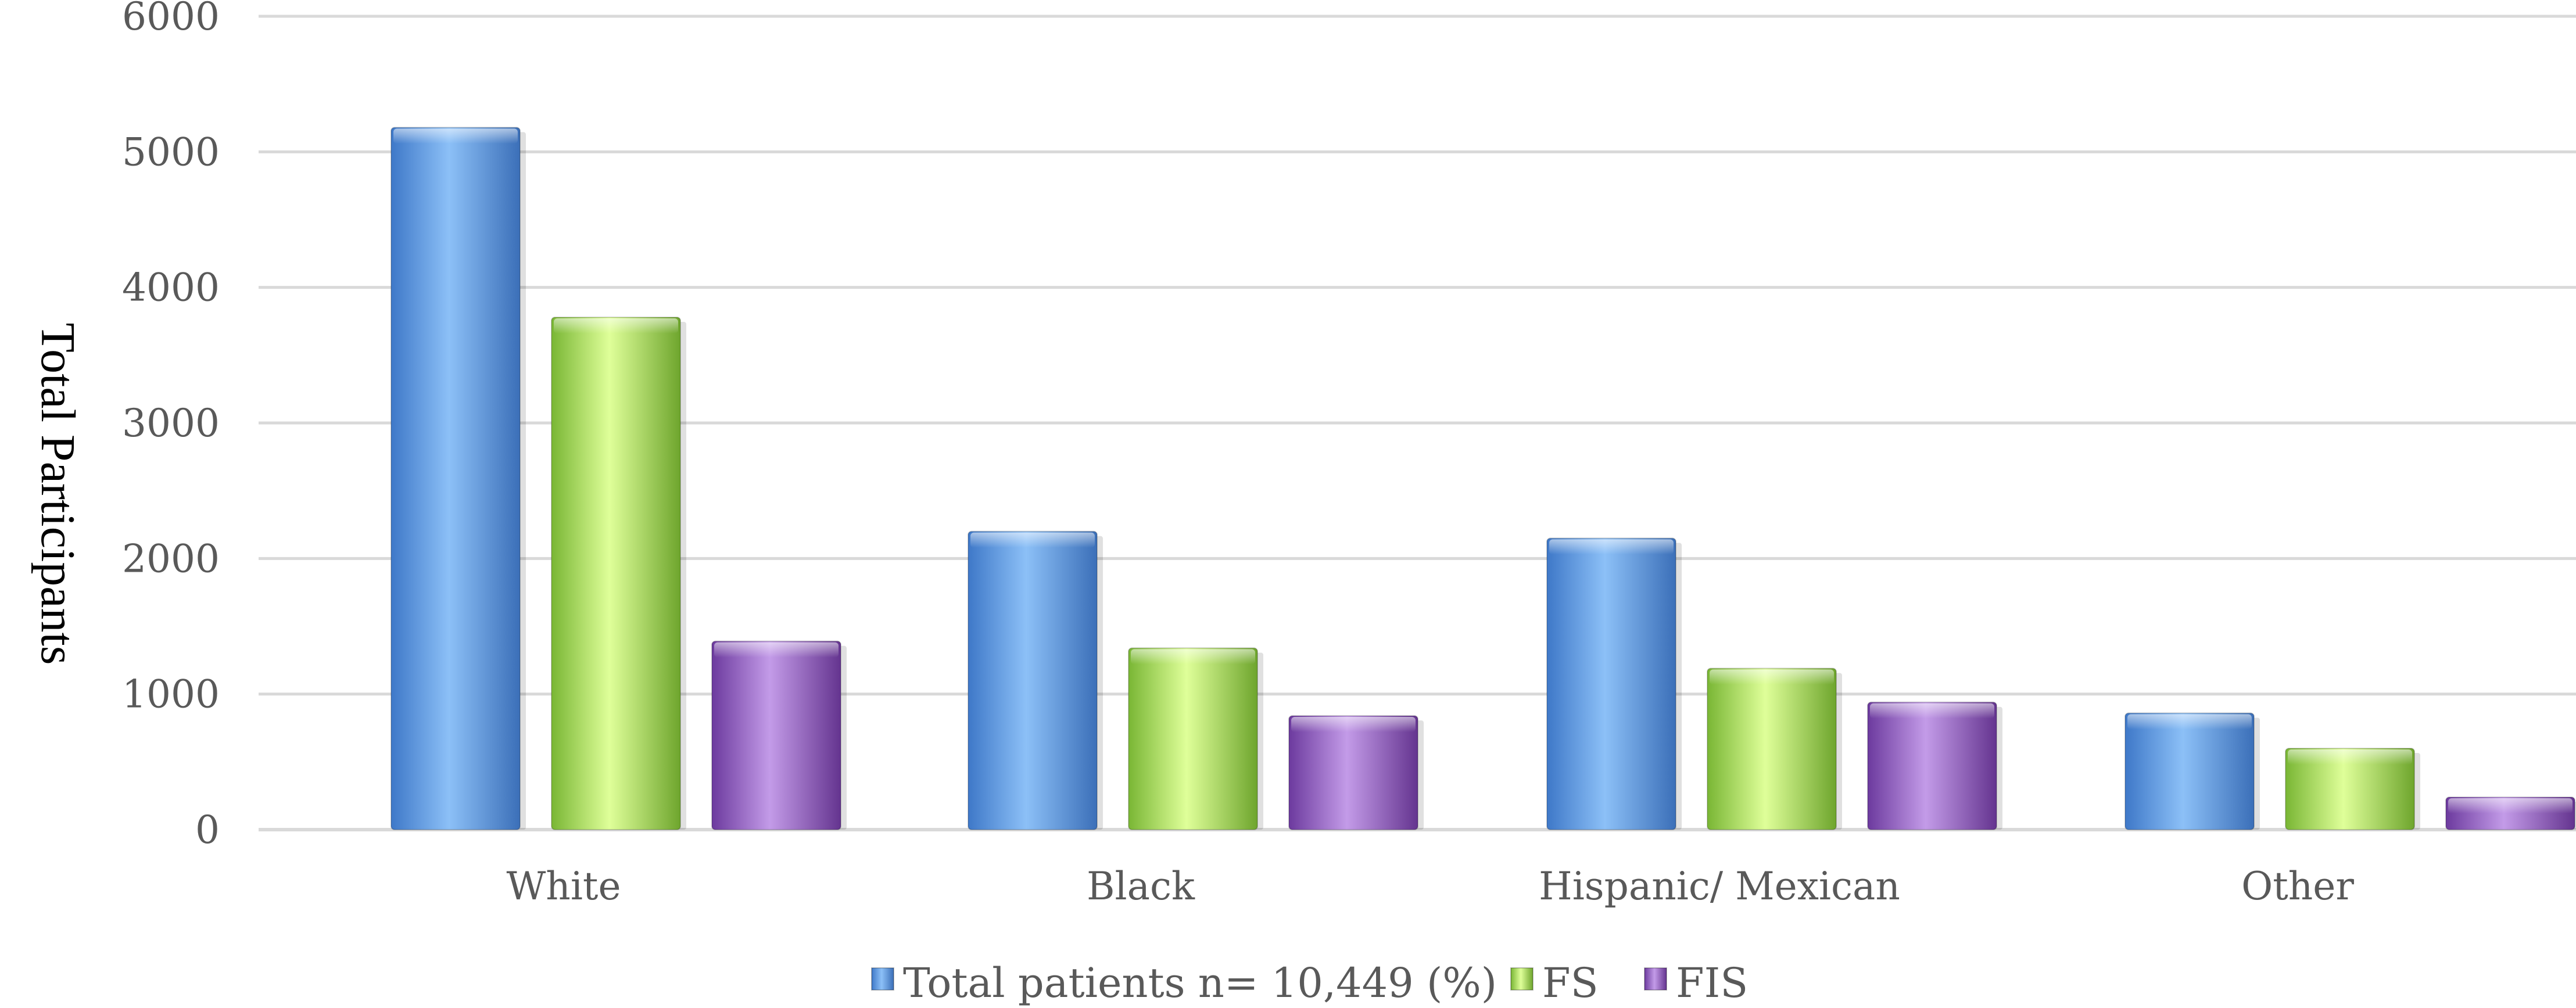  I want to click on y-tick-label: 6000, so click(171, 19).